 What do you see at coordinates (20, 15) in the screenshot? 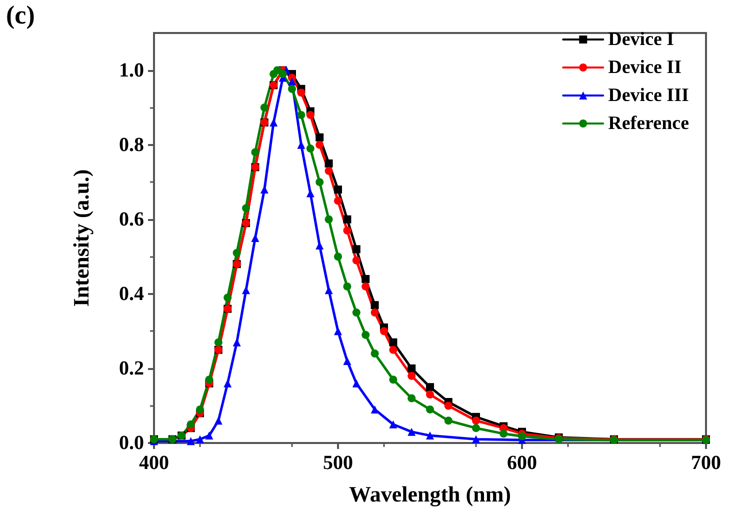
I see `text: (c)` at bounding box center [20, 15].